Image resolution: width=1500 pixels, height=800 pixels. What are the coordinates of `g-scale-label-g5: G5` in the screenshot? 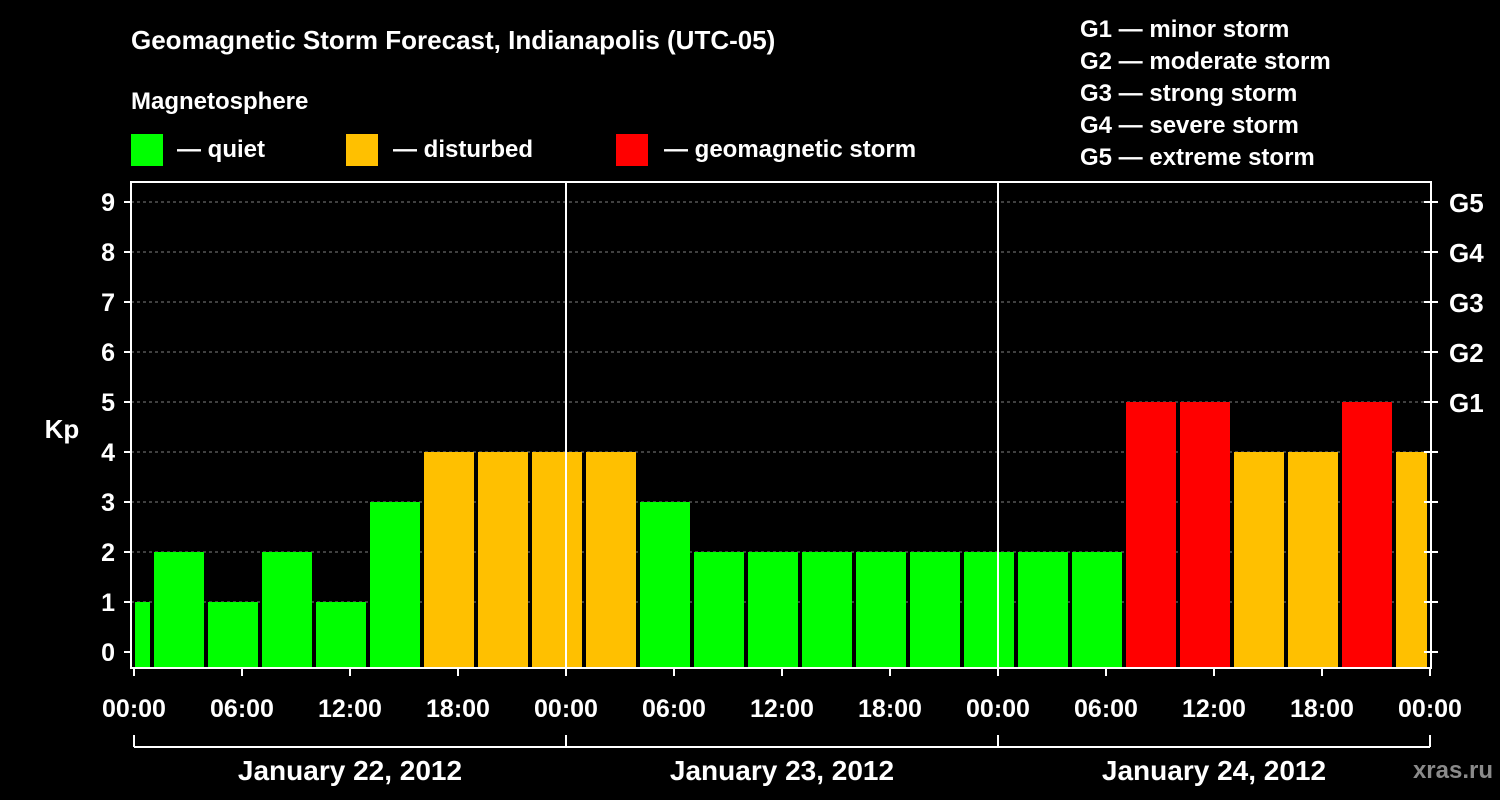 It's located at (1466, 203).